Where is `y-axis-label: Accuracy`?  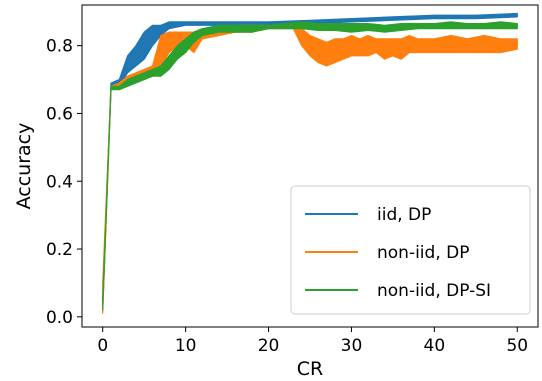
y-axis-label: Accuracy is located at coordinates (24, 166).